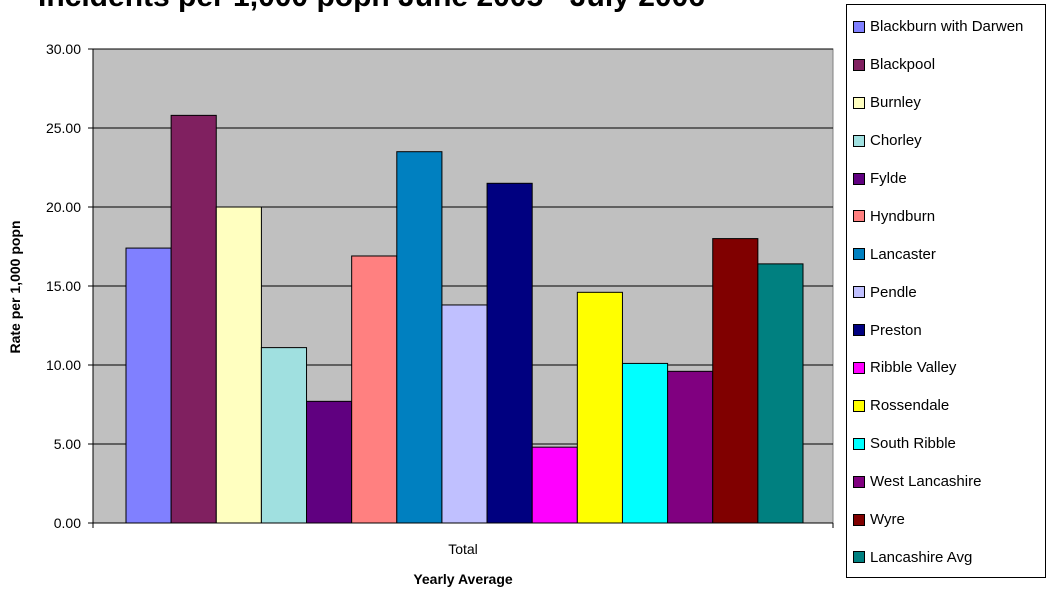 The width and height of the screenshot is (1052, 593). I want to click on legend-label: Burnley, so click(895, 103).